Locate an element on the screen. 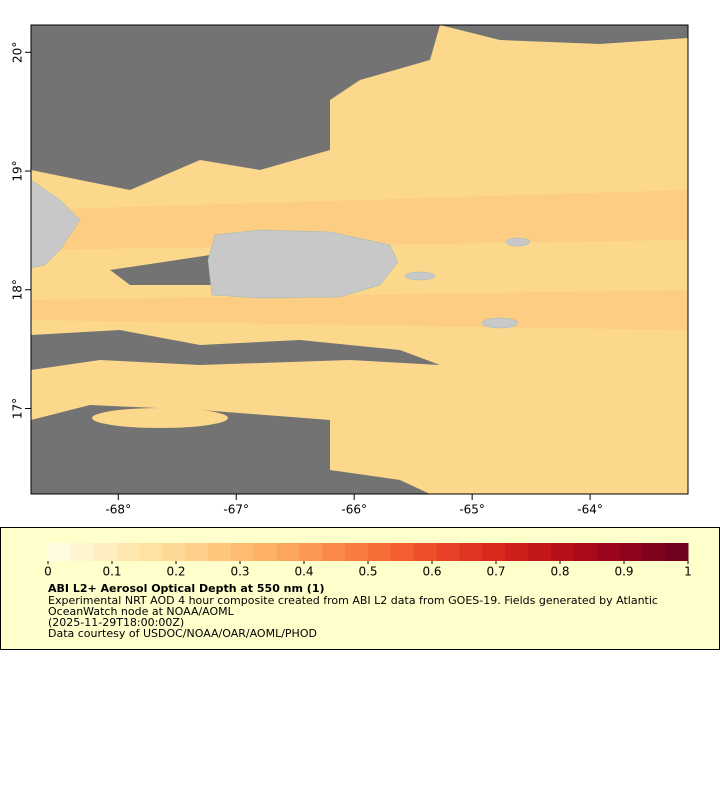 The image size is (720, 800). y-tick-label: 18° is located at coordinates (18, 289).